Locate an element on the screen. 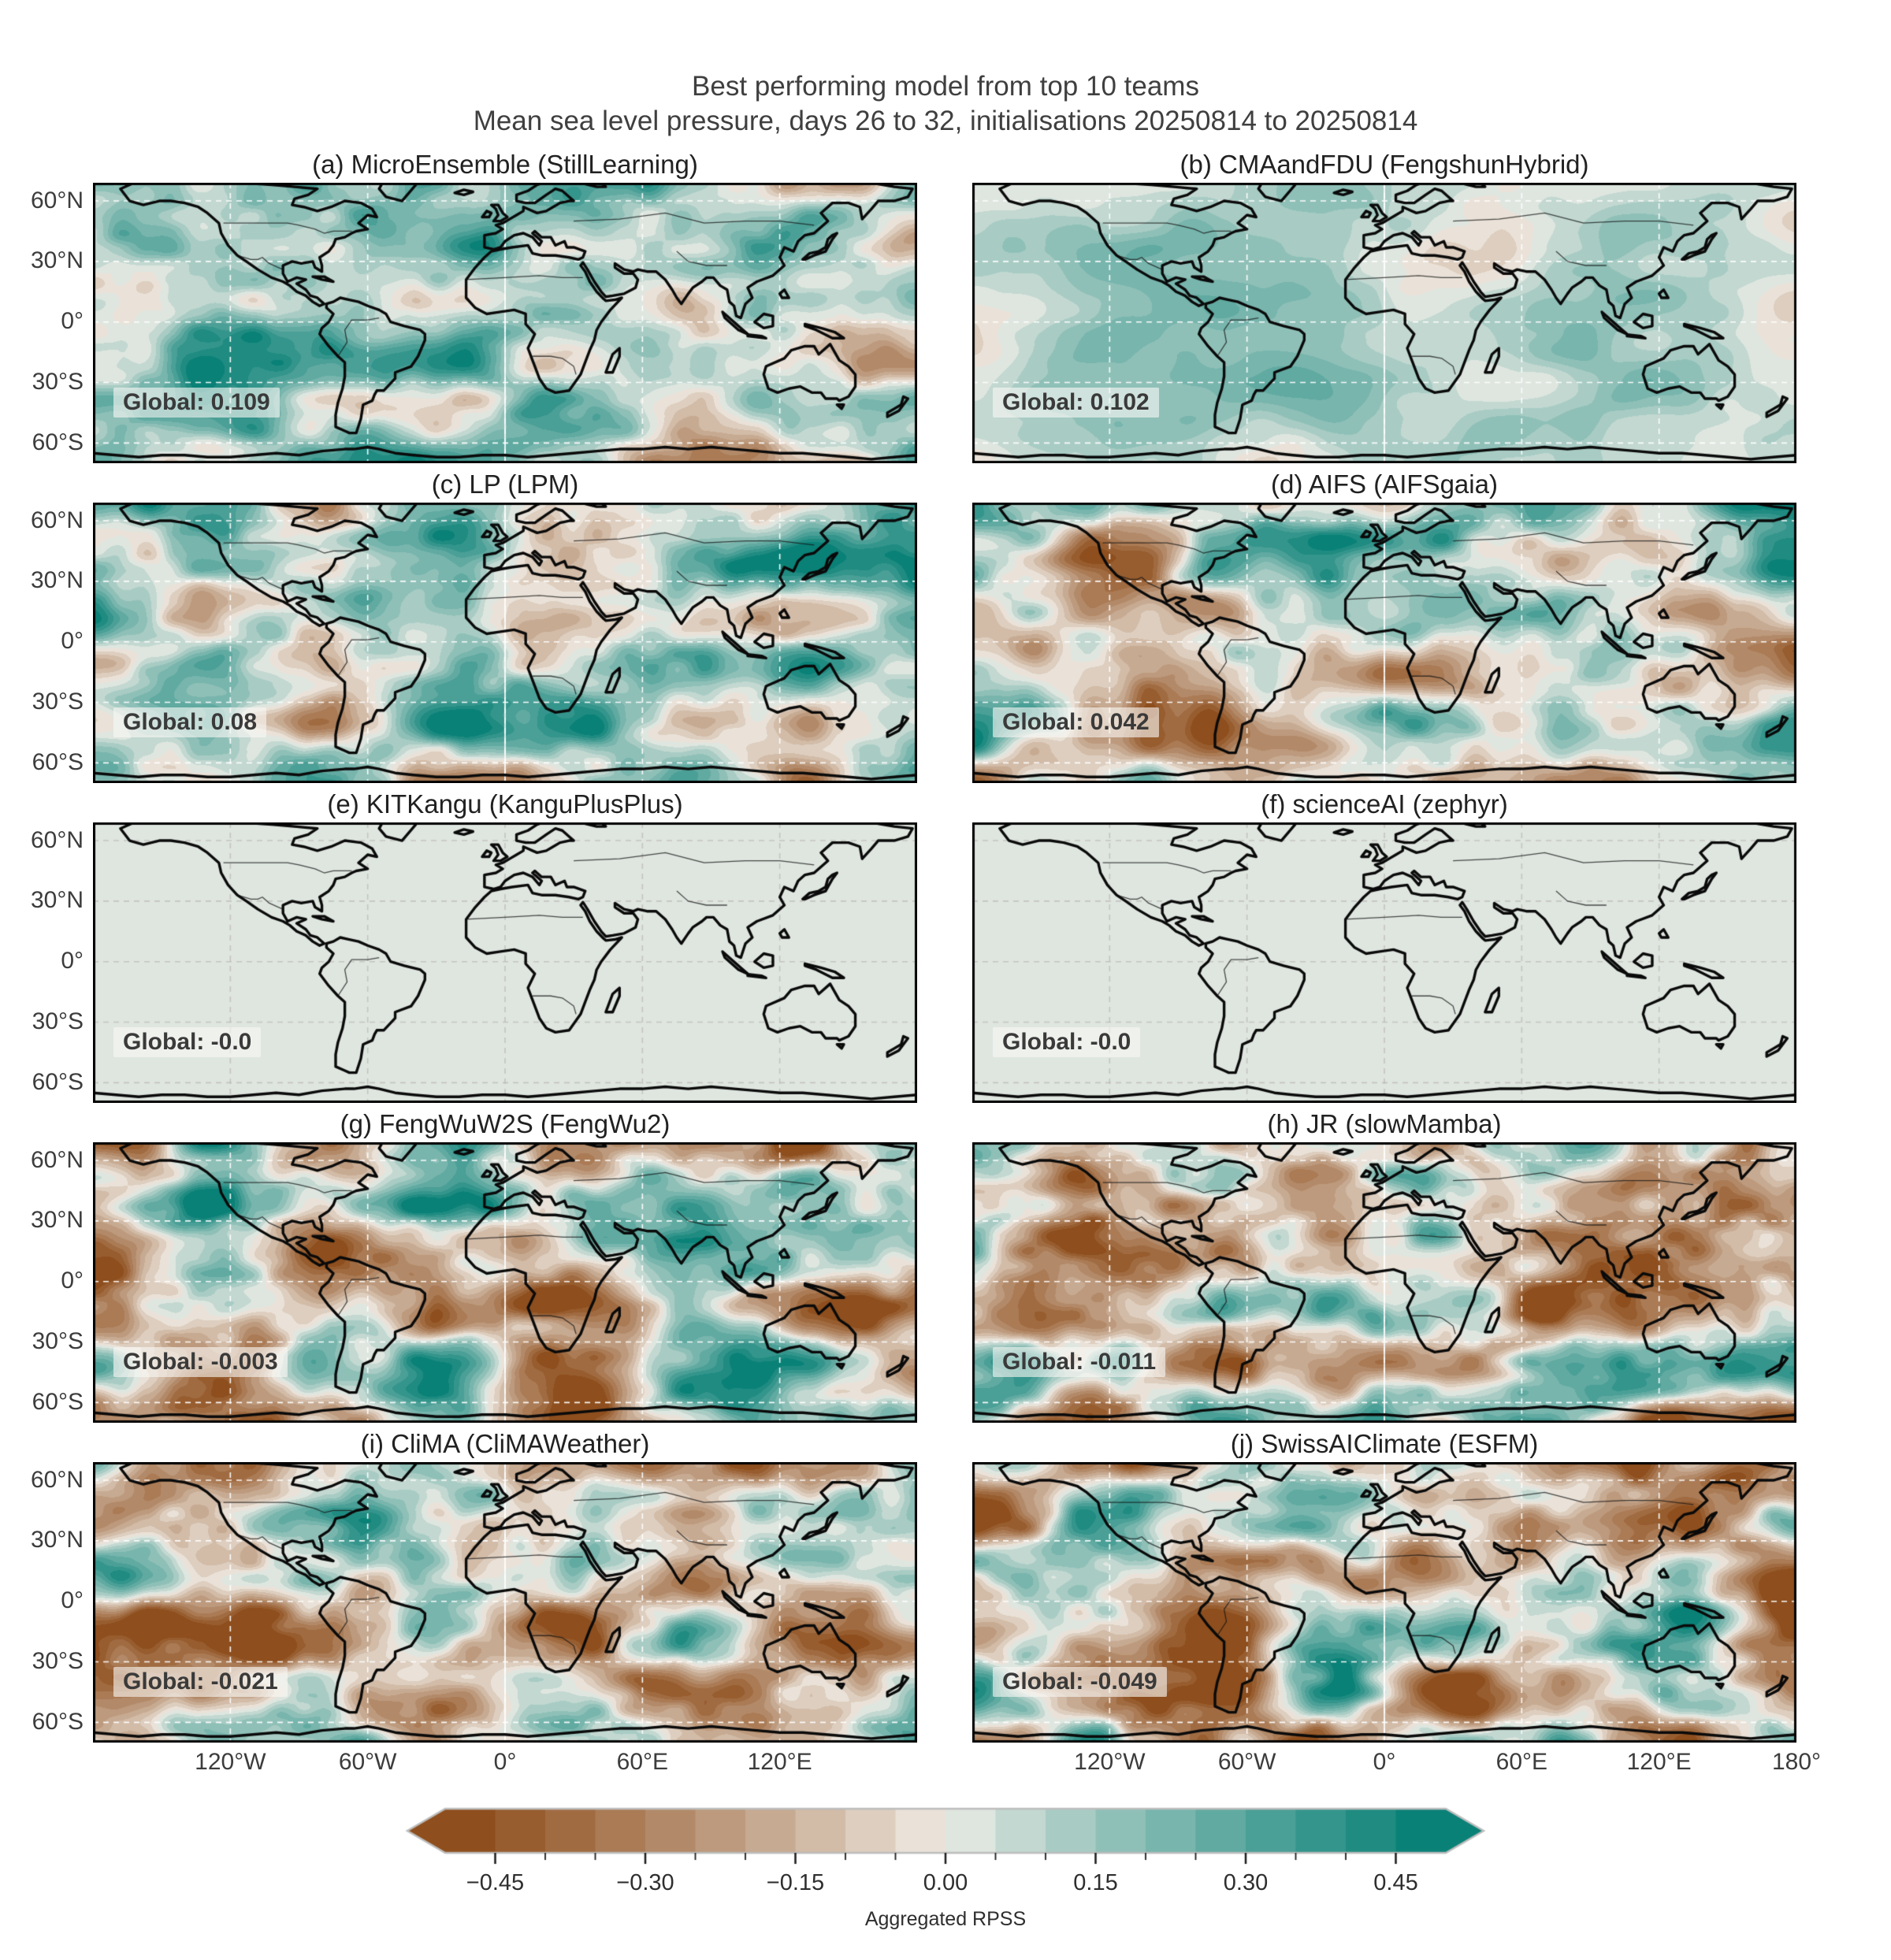 Image resolution: width=1891 pixels, height=1960 pixels. map-panel-f: (f) scienceAI (zephyr) Global: -0.0 is located at coordinates (1384, 943).